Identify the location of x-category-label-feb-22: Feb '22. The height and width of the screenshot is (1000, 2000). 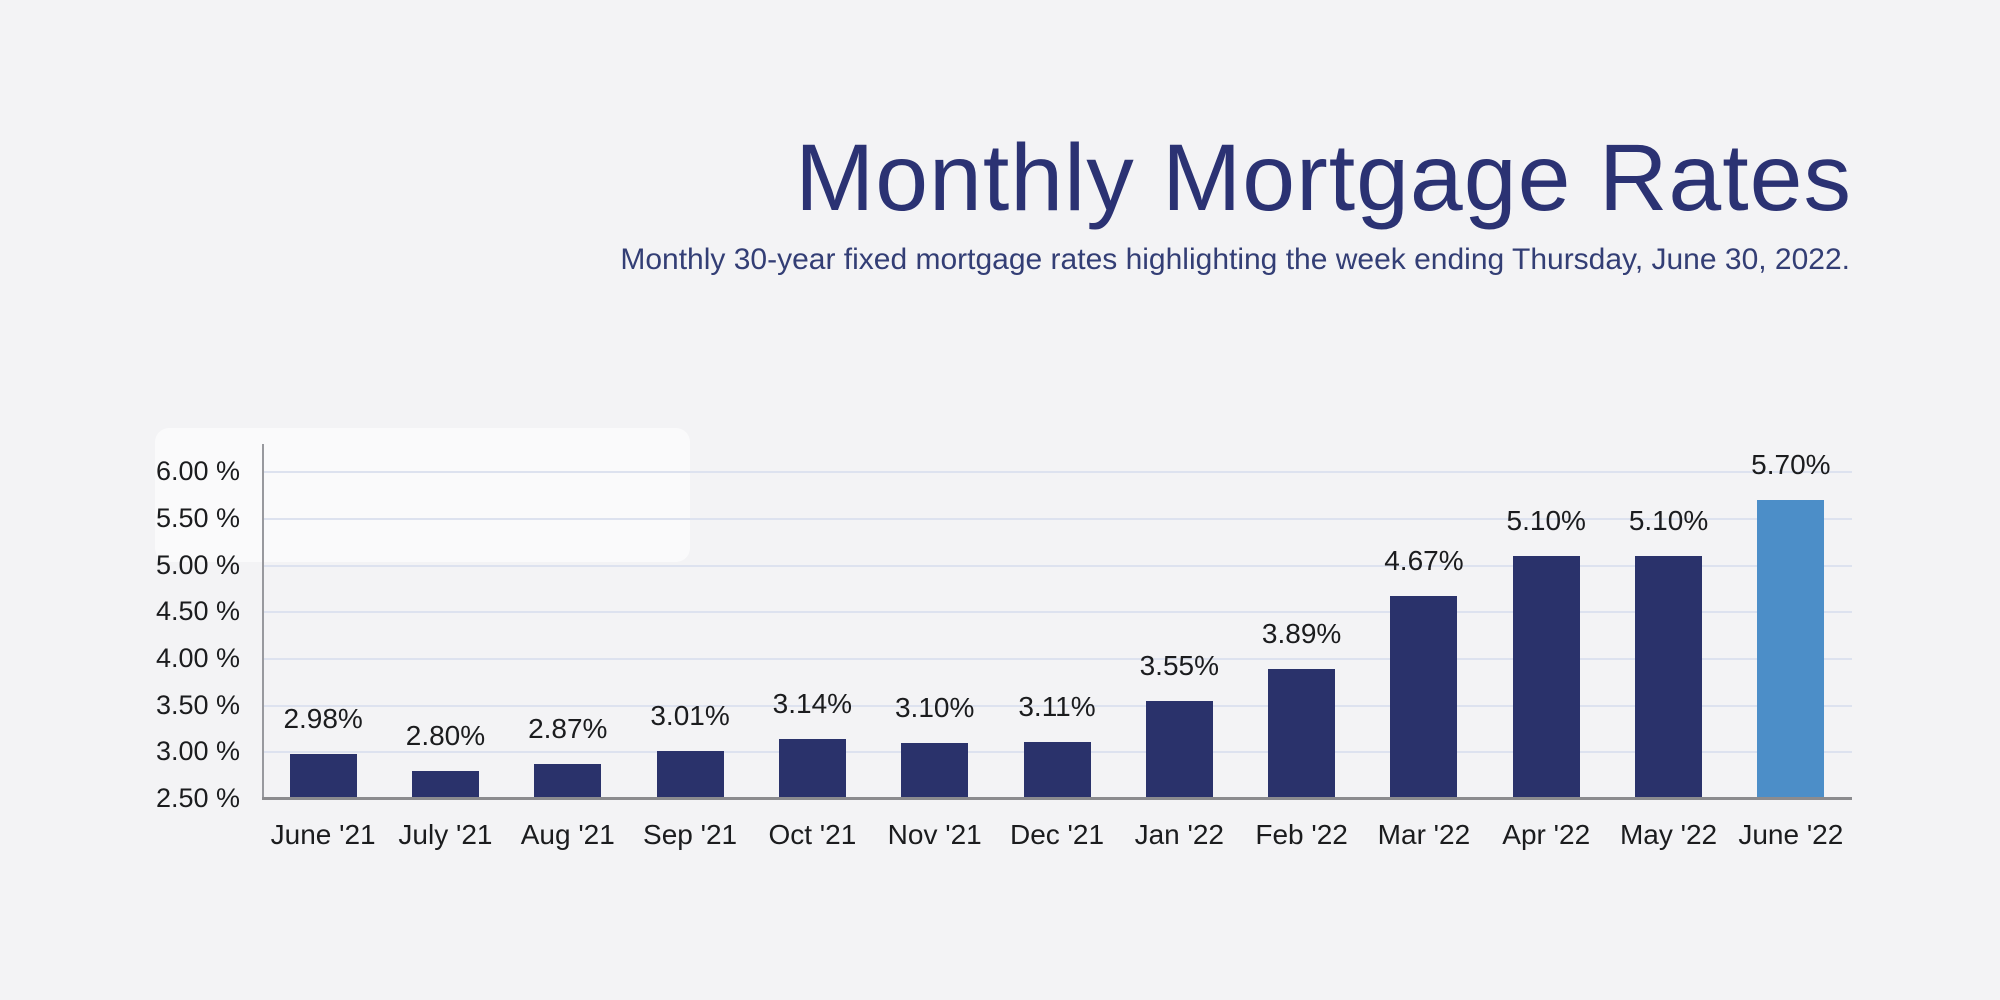
(1301, 834).